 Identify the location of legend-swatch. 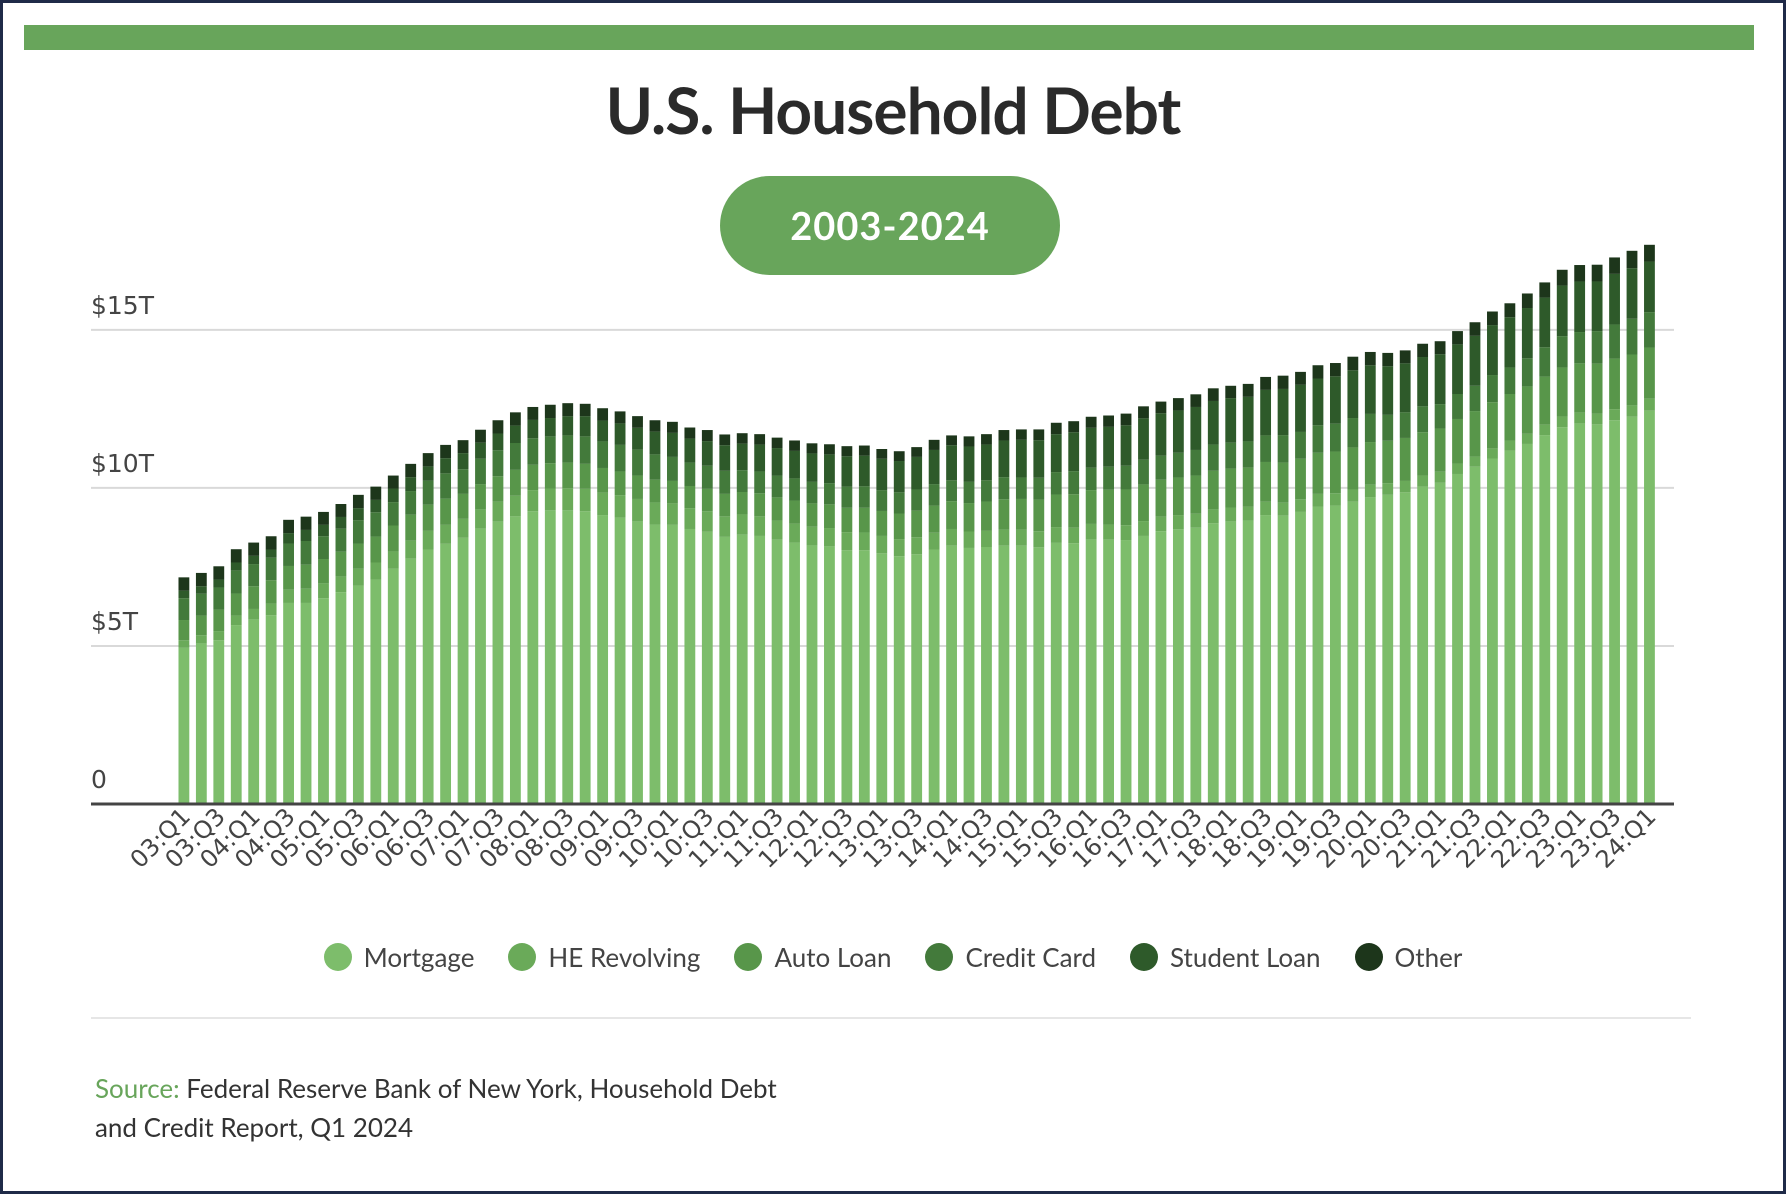
(748, 957).